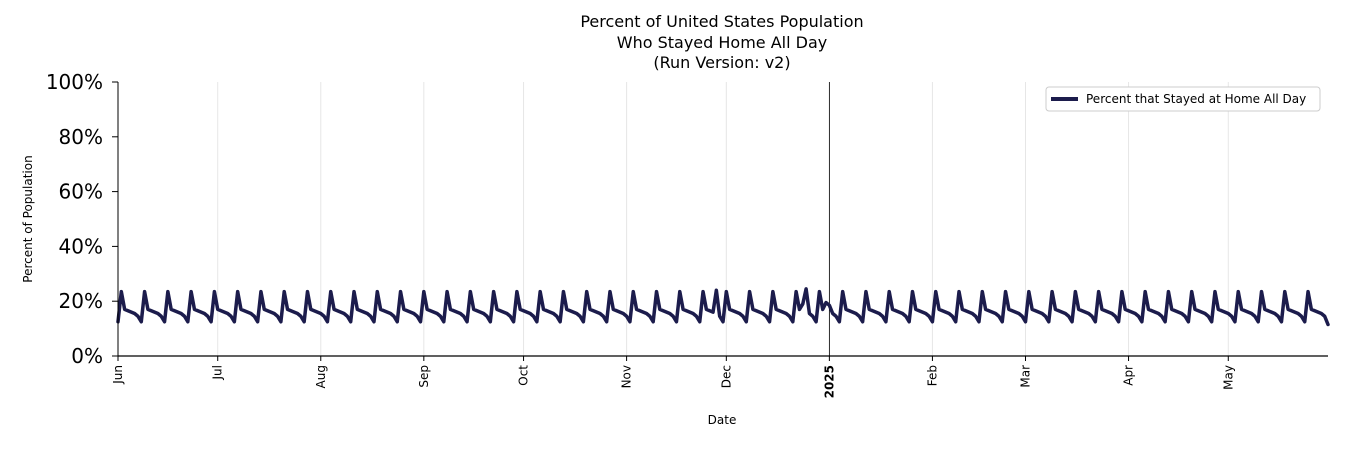 Image resolution: width=1350 pixels, height=450 pixels. Describe the element at coordinates (627, 376) in the screenshot. I see `x-tick-label: Nov` at that location.